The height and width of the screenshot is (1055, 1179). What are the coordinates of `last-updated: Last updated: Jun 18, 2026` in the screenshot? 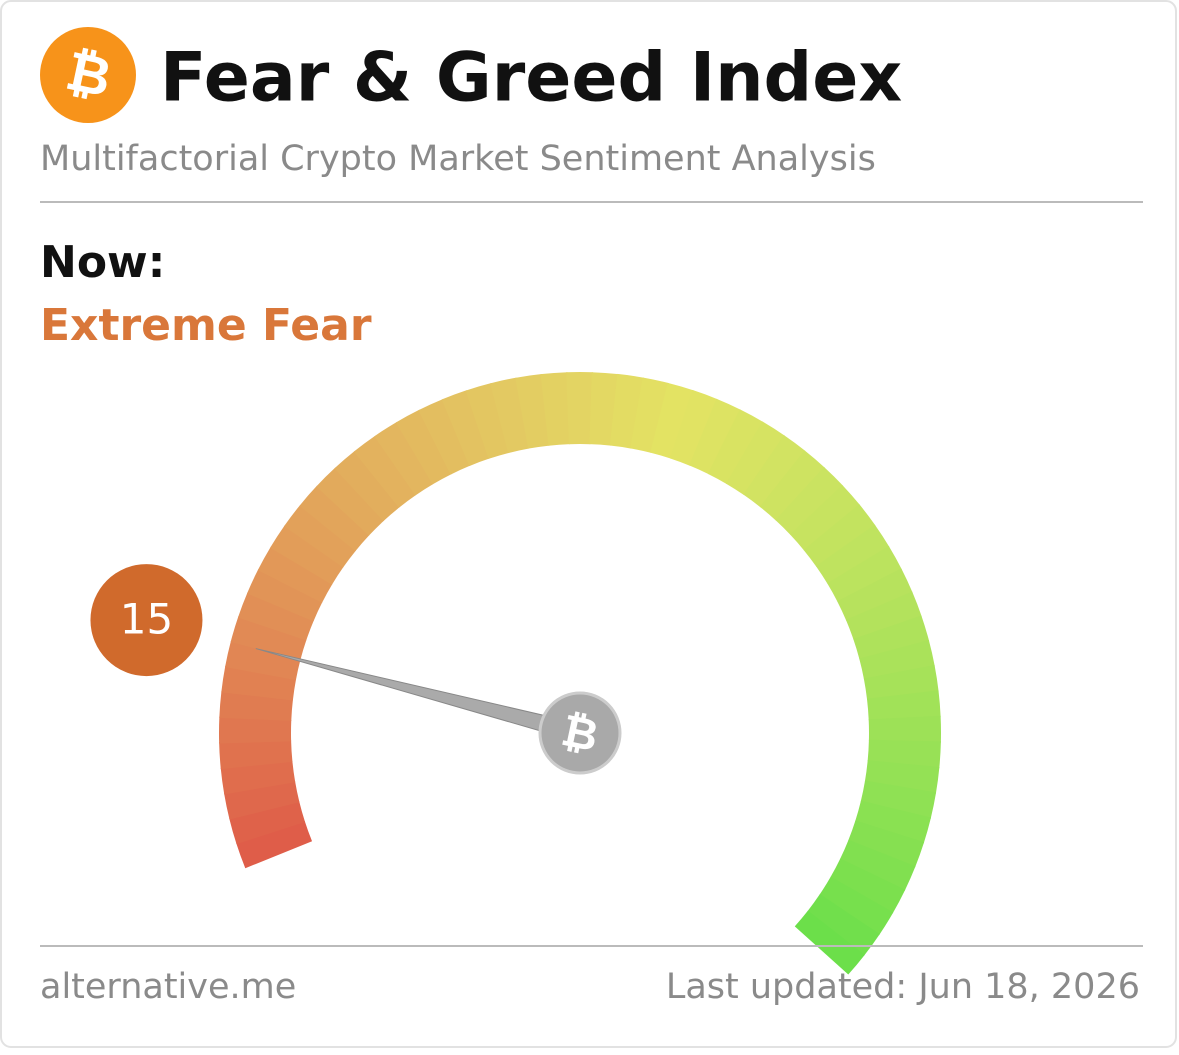 It's located at (903, 987).